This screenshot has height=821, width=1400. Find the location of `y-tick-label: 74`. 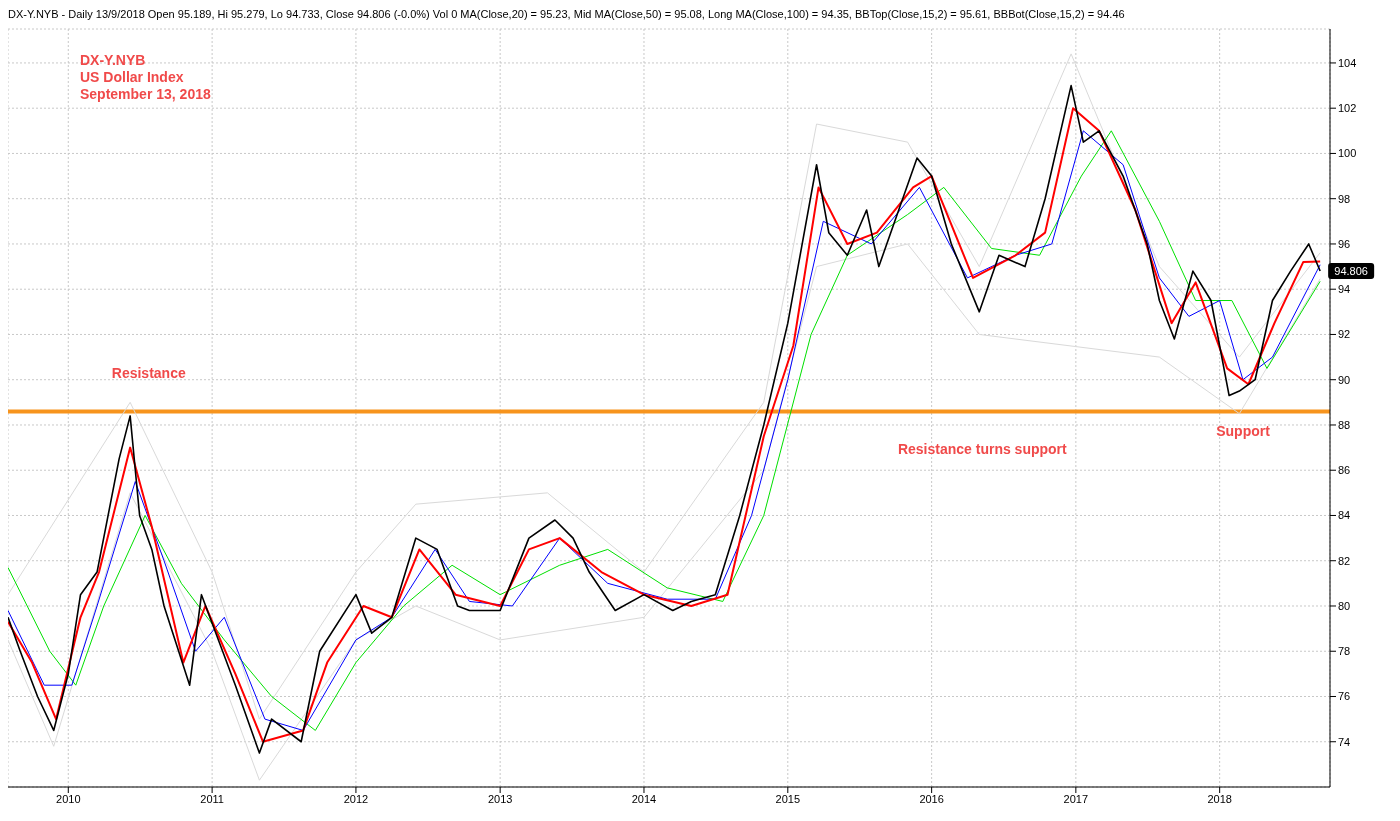

y-tick-label: 74 is located at coordinates (1344, 741).